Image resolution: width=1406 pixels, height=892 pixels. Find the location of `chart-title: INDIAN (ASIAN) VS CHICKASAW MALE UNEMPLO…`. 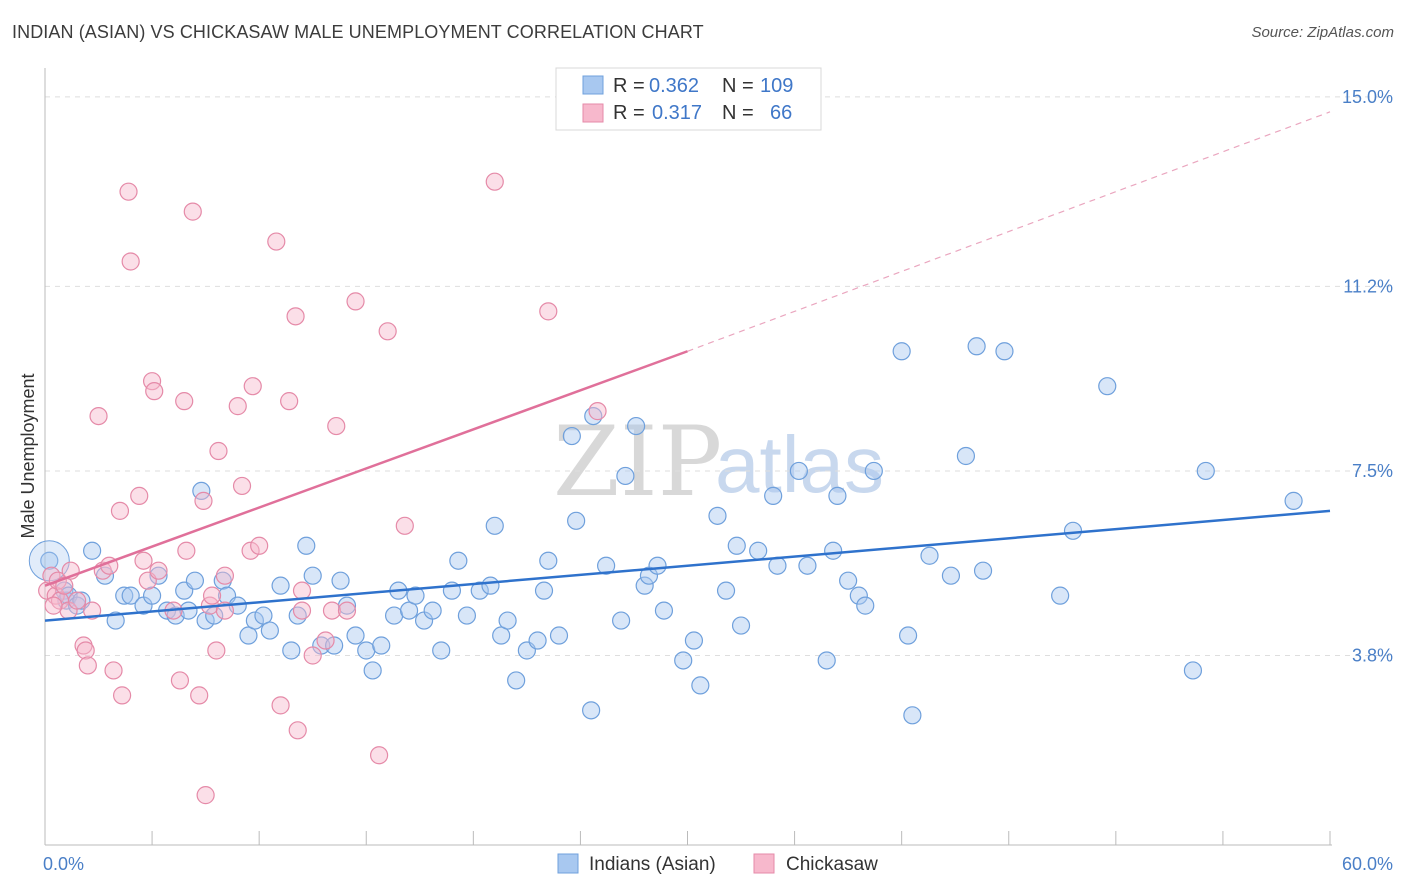

chart-title: INDIAN (ASIAN) VS CHICKASAW MALE UNEMPLO… is located at coordinates (358, 32).